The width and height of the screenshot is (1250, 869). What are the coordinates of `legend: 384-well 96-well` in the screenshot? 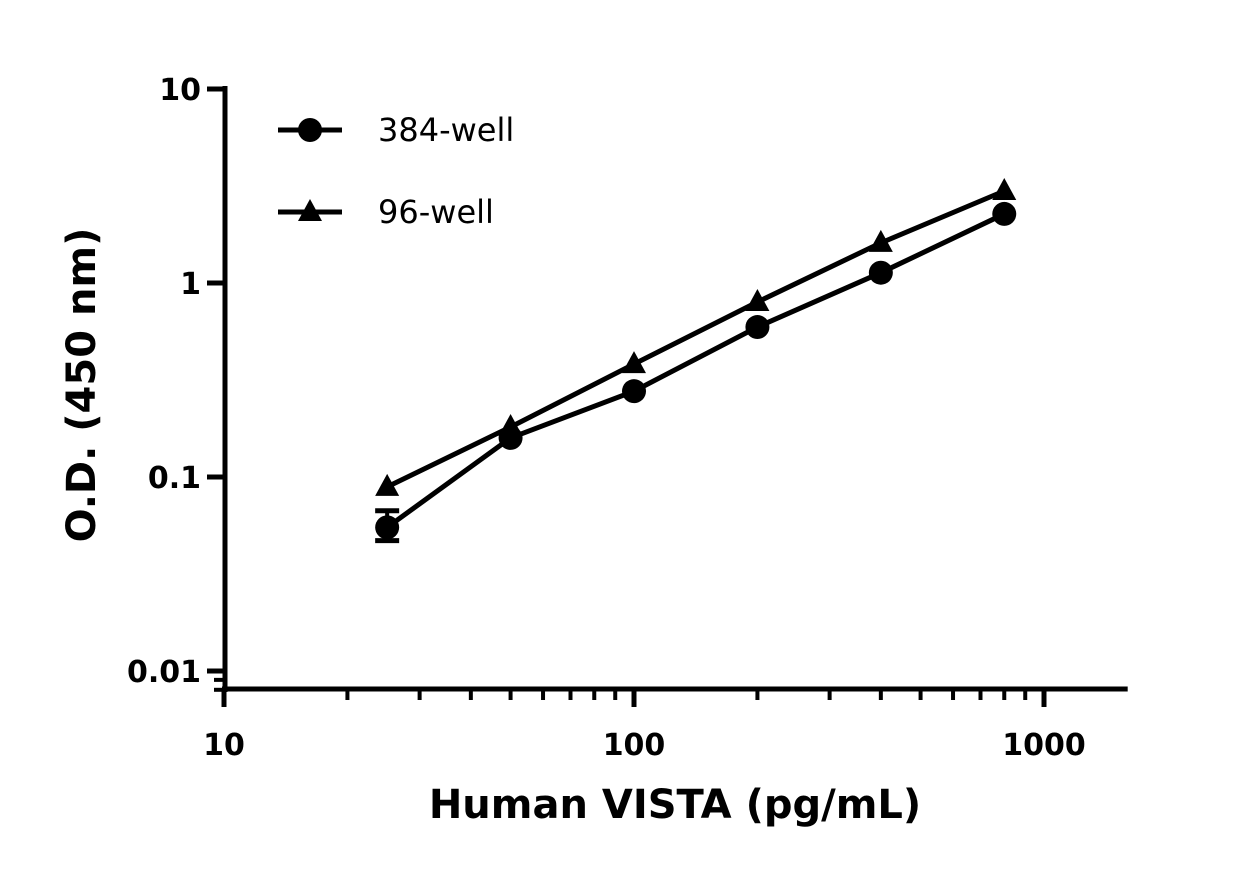 It's located at (396, 171).